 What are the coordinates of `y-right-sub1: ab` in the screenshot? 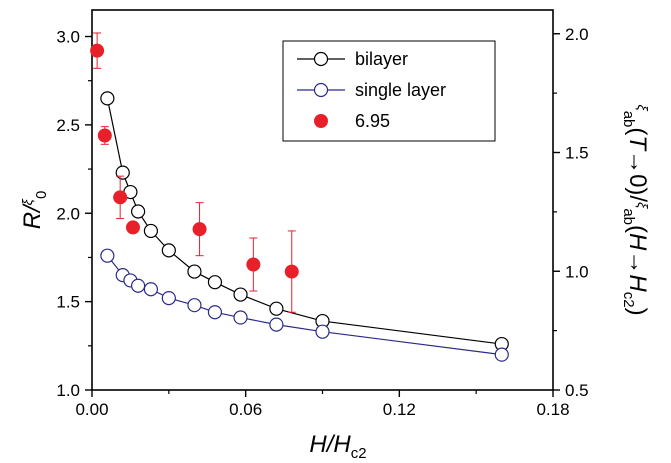 It's located at (628, 119).